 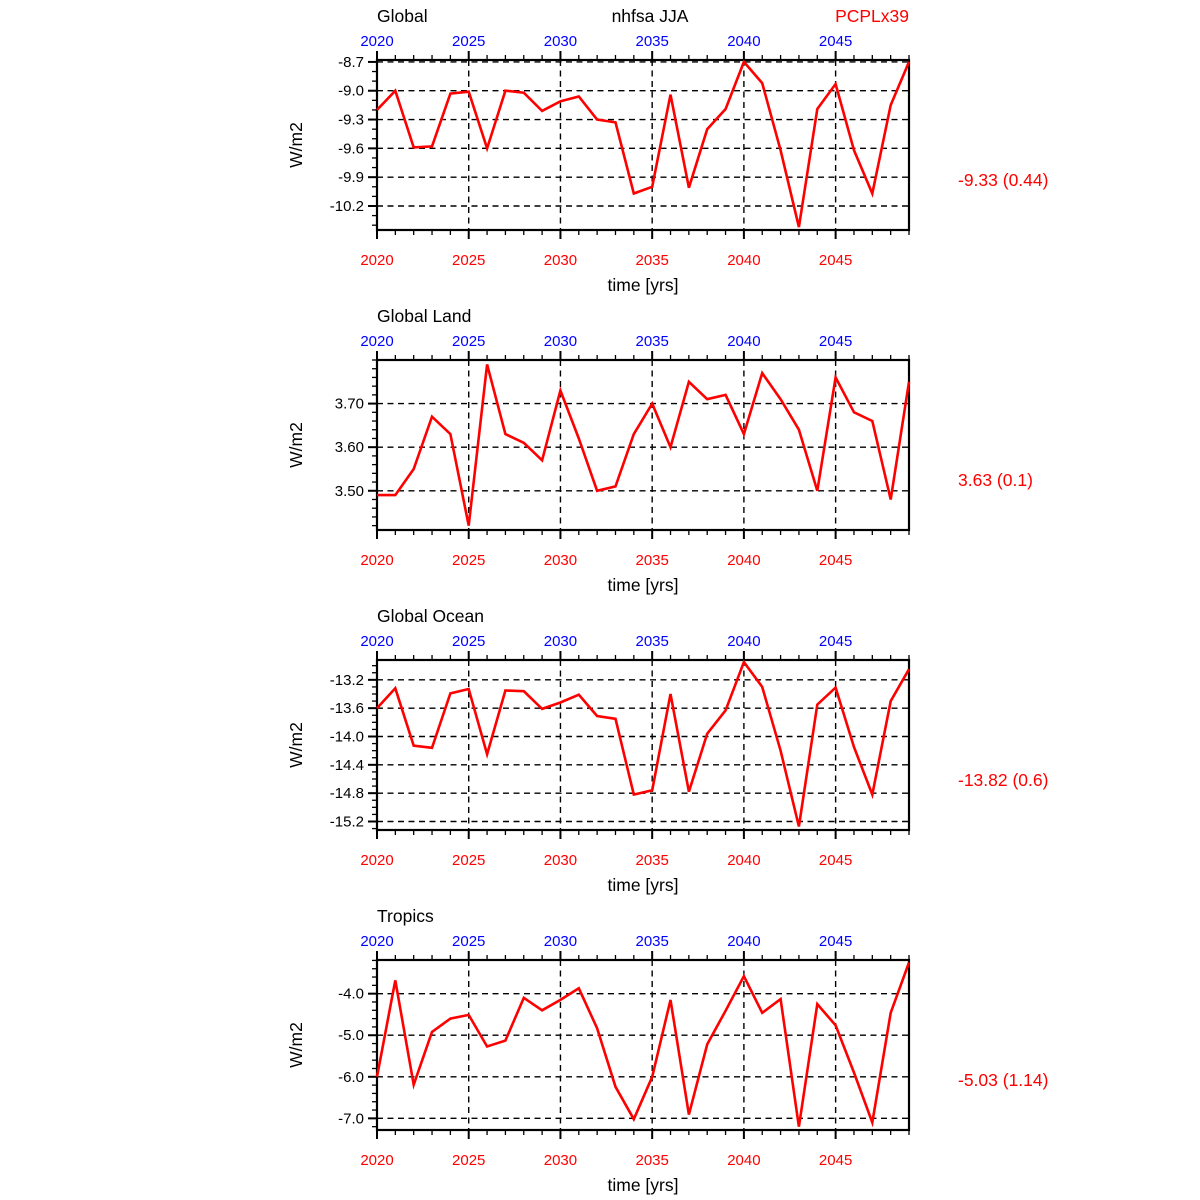 What do you see at coordinates (347, 737) in the screenshot?
I see `y-tick-label: -14.0` at bounding box center [347, 737].